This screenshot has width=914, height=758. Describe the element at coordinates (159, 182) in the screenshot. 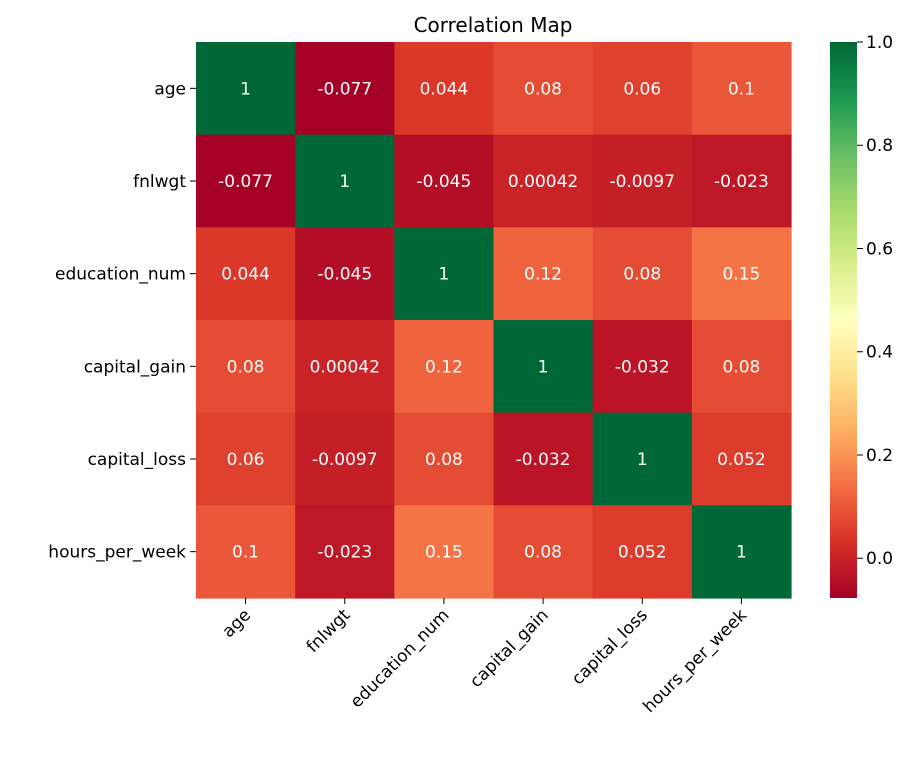

I see `y-tick-label: fnlwgt` at that location.